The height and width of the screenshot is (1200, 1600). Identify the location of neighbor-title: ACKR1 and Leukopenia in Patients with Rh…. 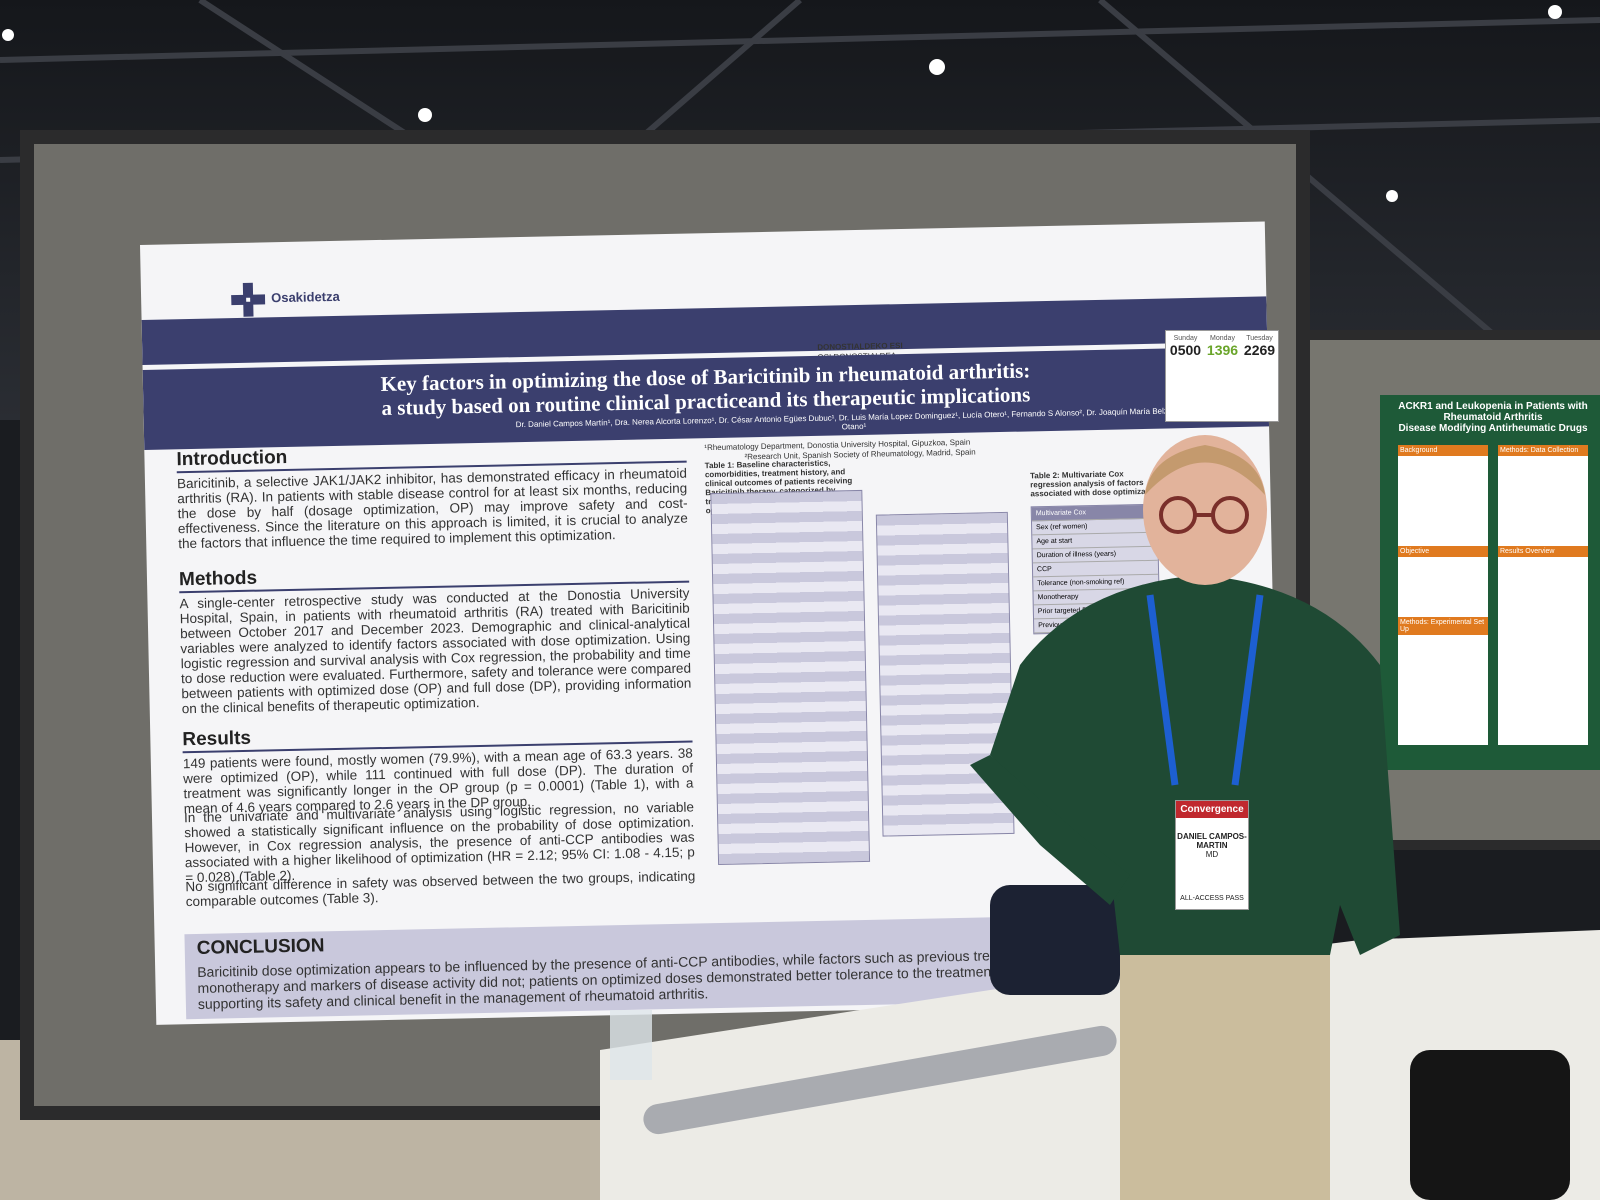
(1493, 417).